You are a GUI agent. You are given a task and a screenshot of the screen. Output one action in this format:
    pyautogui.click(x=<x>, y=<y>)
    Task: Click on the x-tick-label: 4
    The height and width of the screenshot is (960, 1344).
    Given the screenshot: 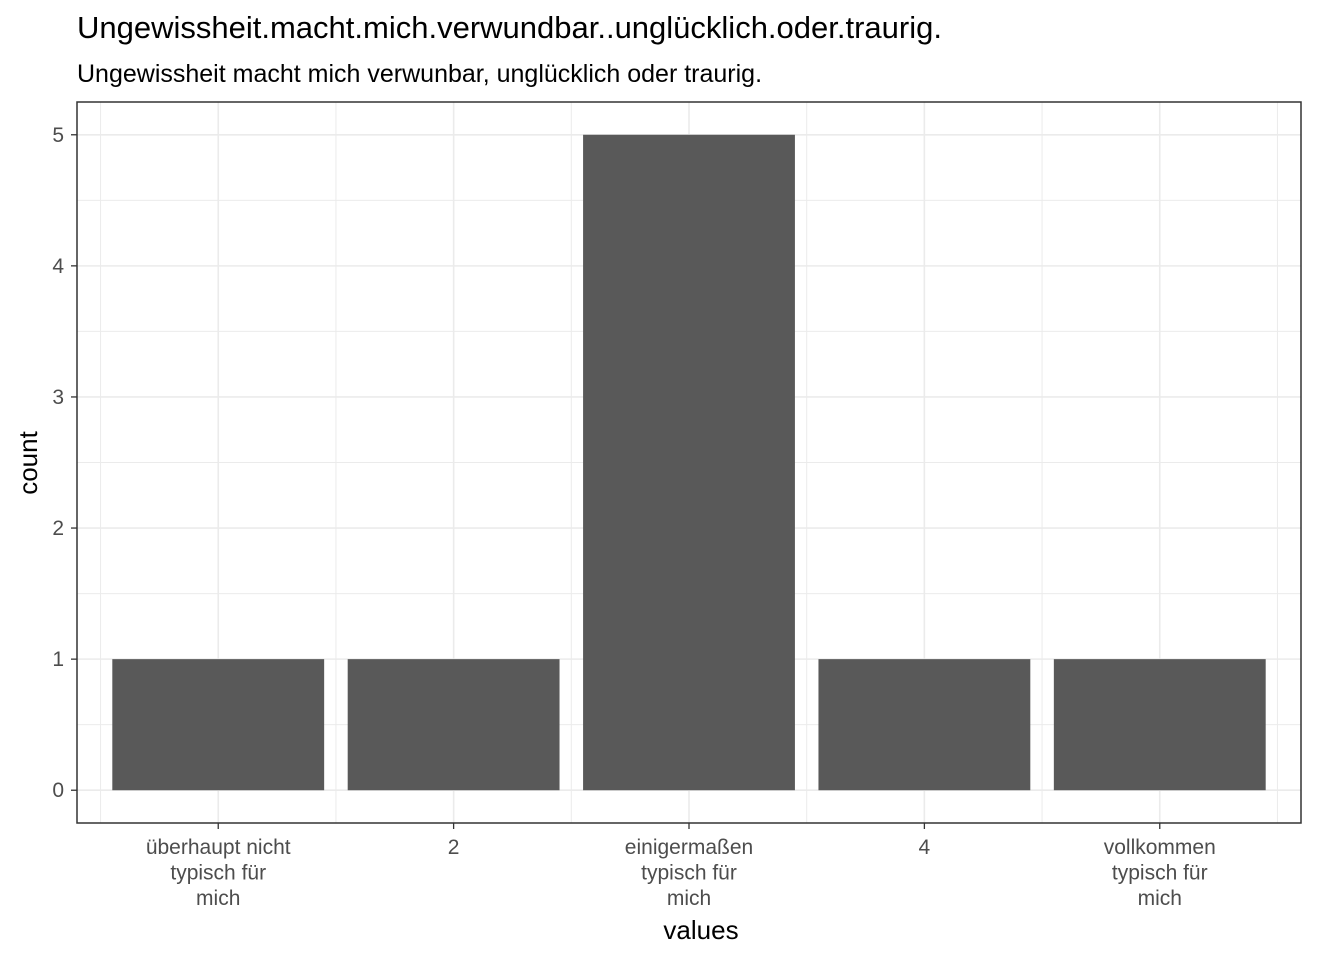 What is the action you would take?
    pyautogui.click(x=925, y=847)
    